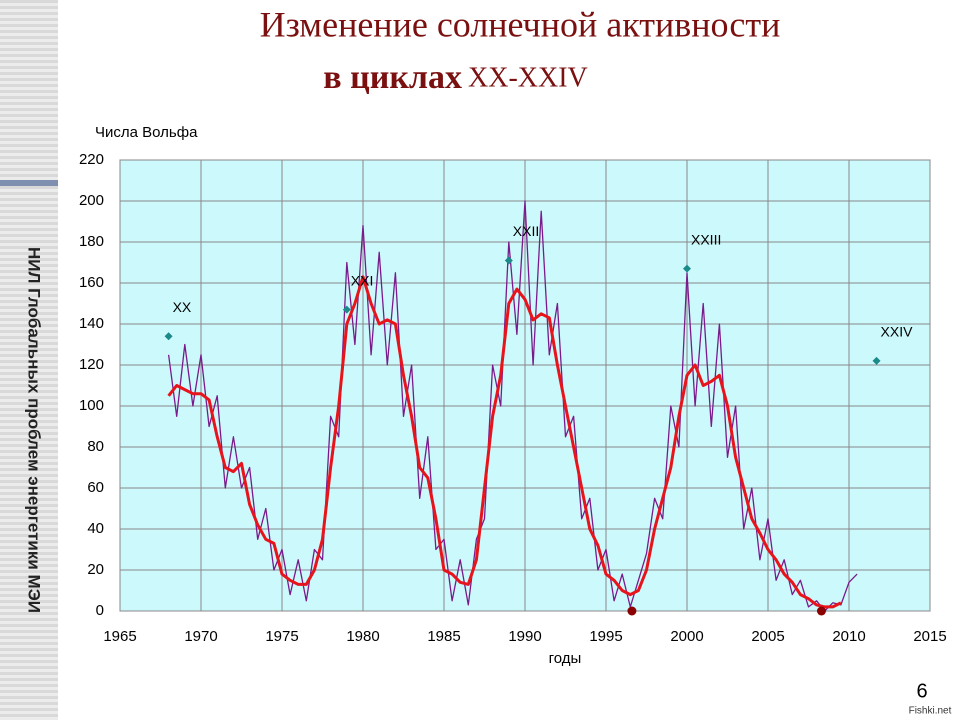 This screenshot has height=725, width=960. Describe the element at coordinates (605, 636) in the screenshot. I see `x-tick-label: 1995` at that location.